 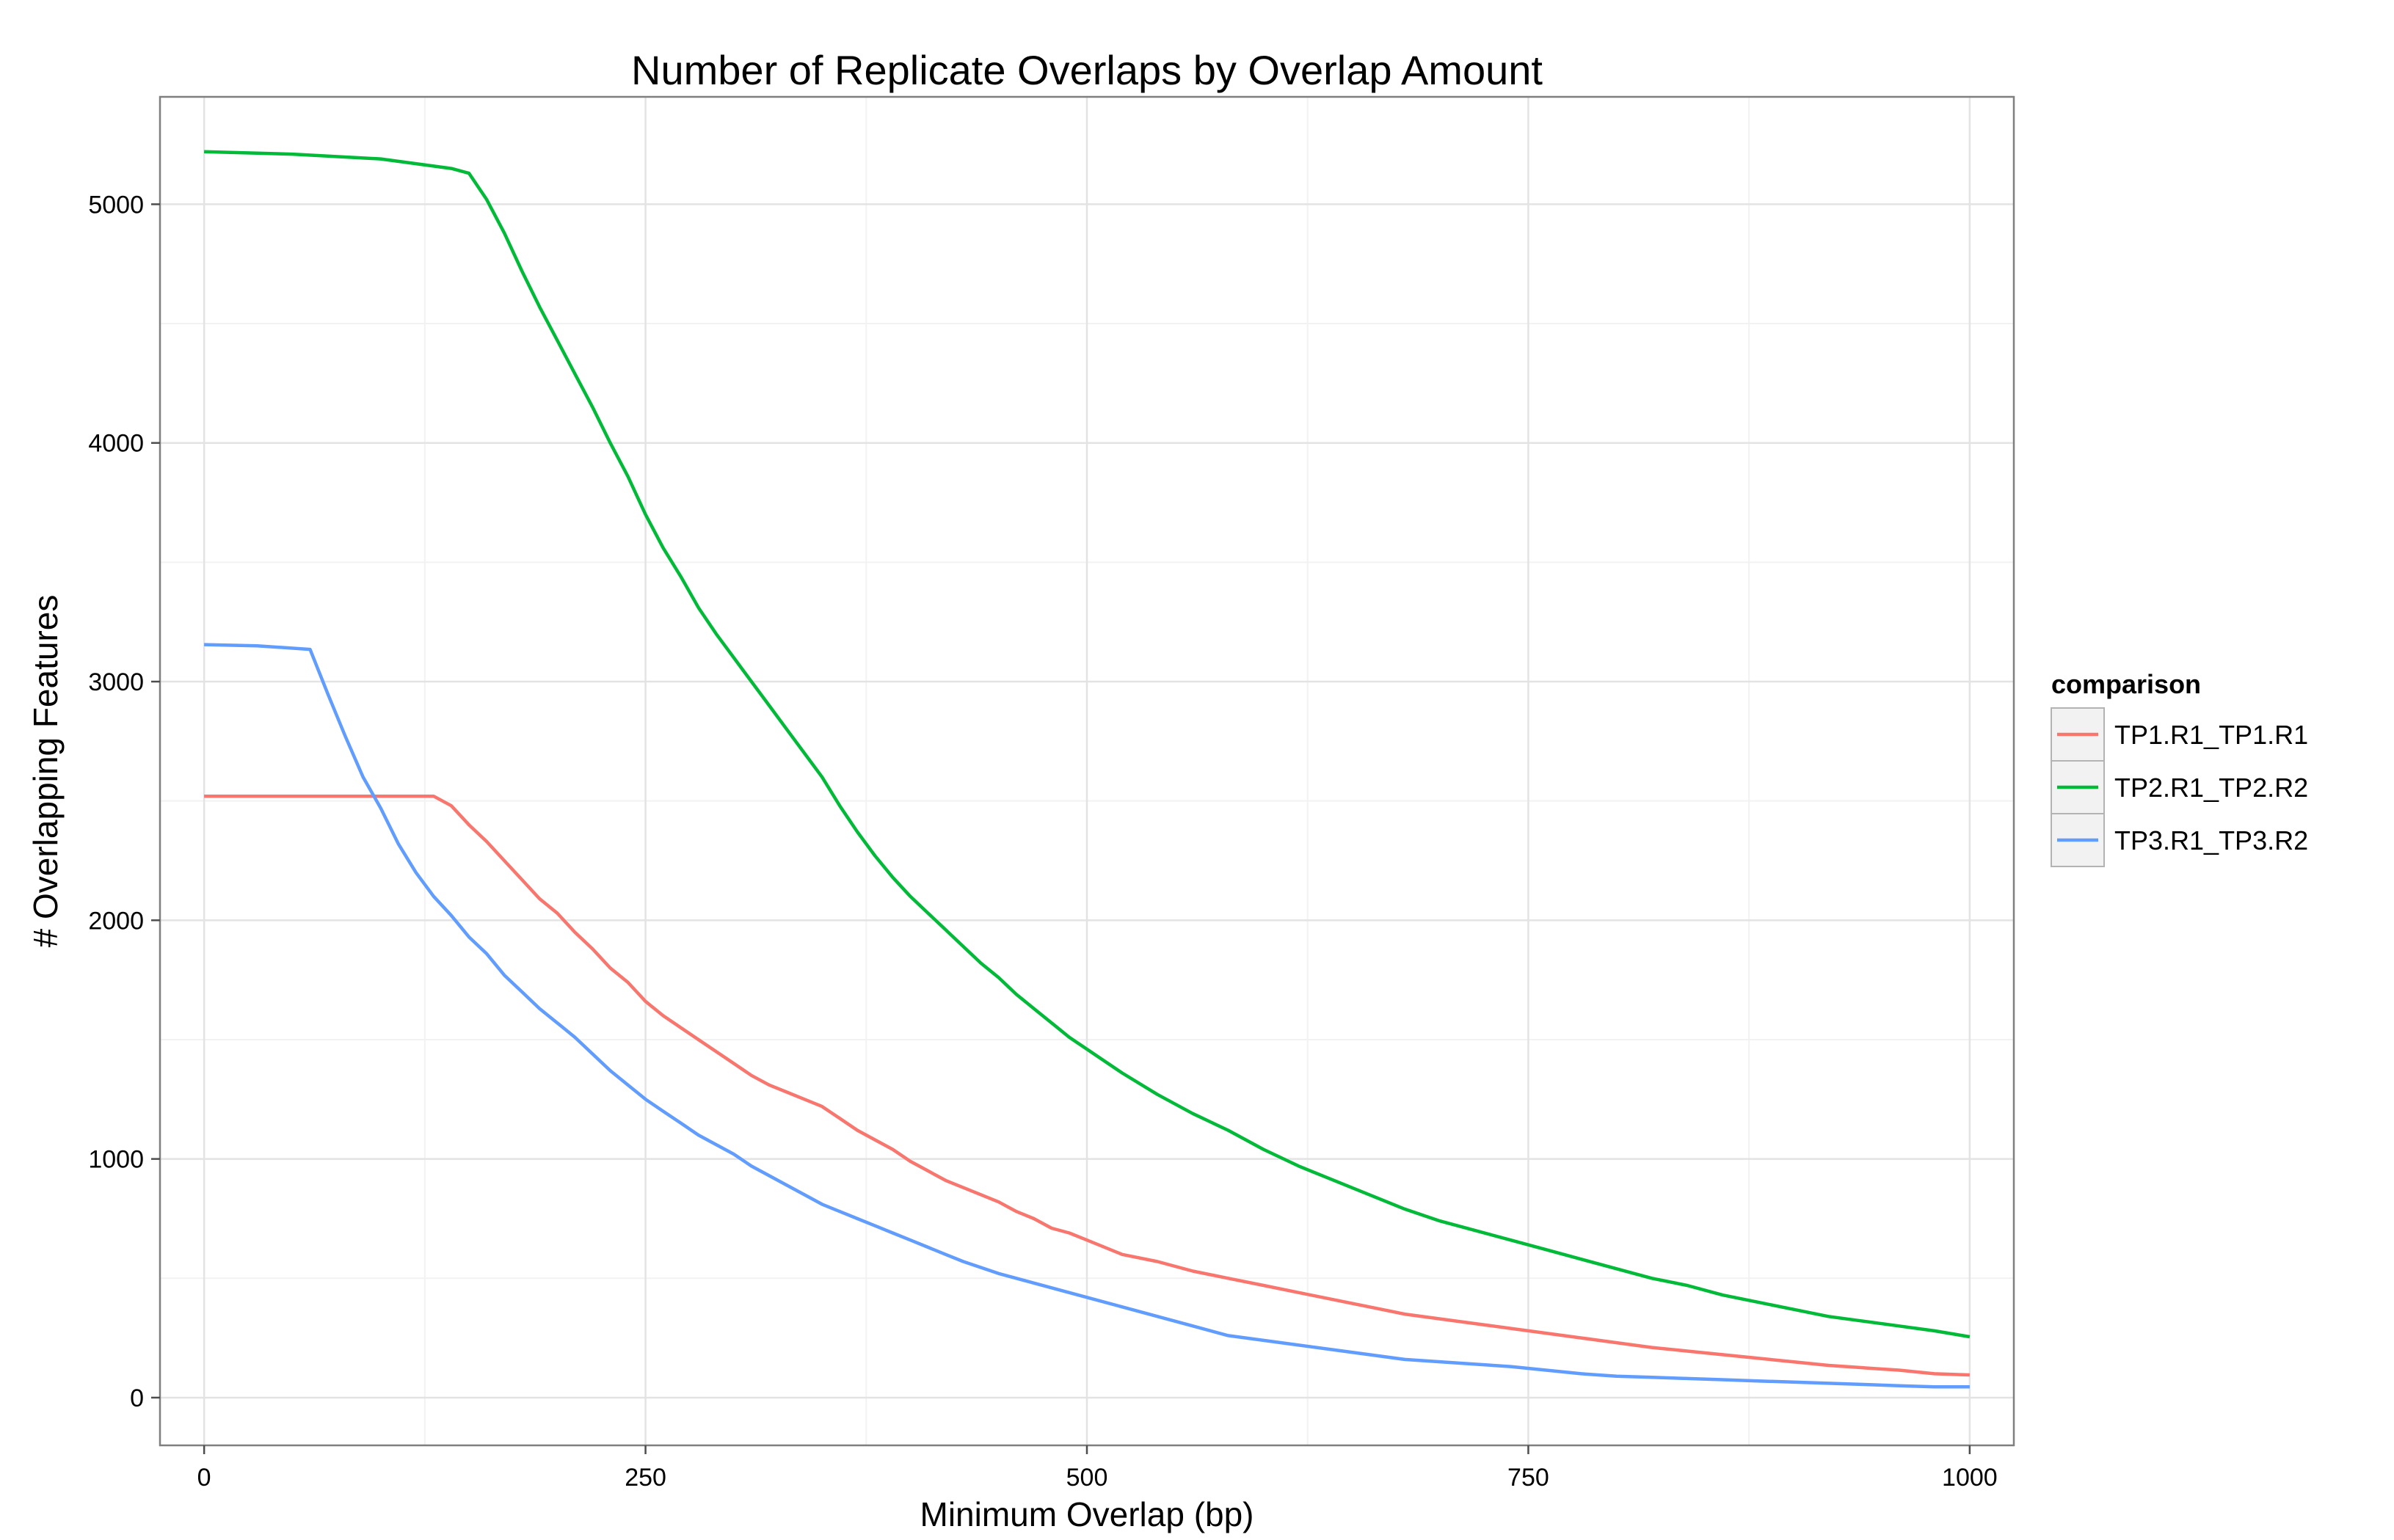 I want to click on y-tick-label: 4000, so click(x=116, y=444).